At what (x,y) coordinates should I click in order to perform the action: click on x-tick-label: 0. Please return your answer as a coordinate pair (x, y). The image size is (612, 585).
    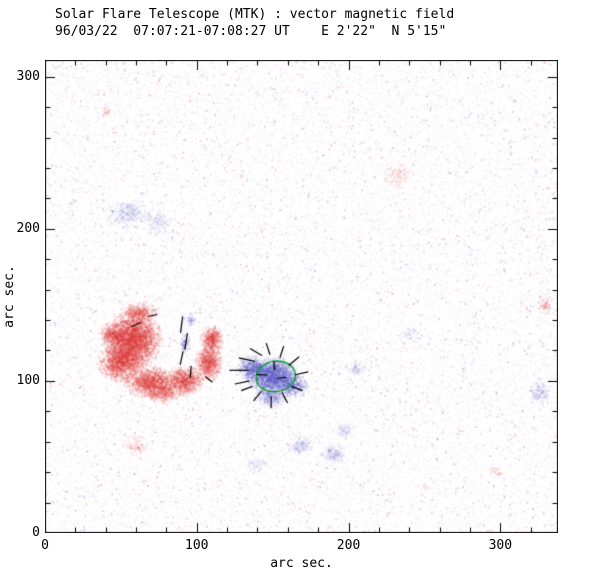
    Looking at the image, I should click on (45, 545).